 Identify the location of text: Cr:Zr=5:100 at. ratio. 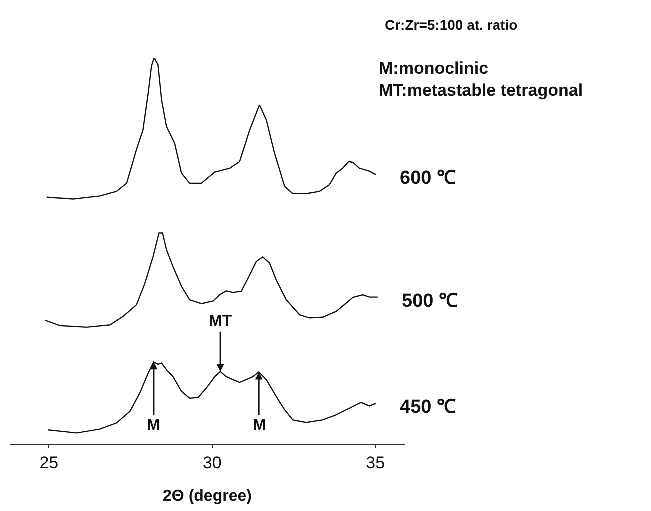
(451, 25).